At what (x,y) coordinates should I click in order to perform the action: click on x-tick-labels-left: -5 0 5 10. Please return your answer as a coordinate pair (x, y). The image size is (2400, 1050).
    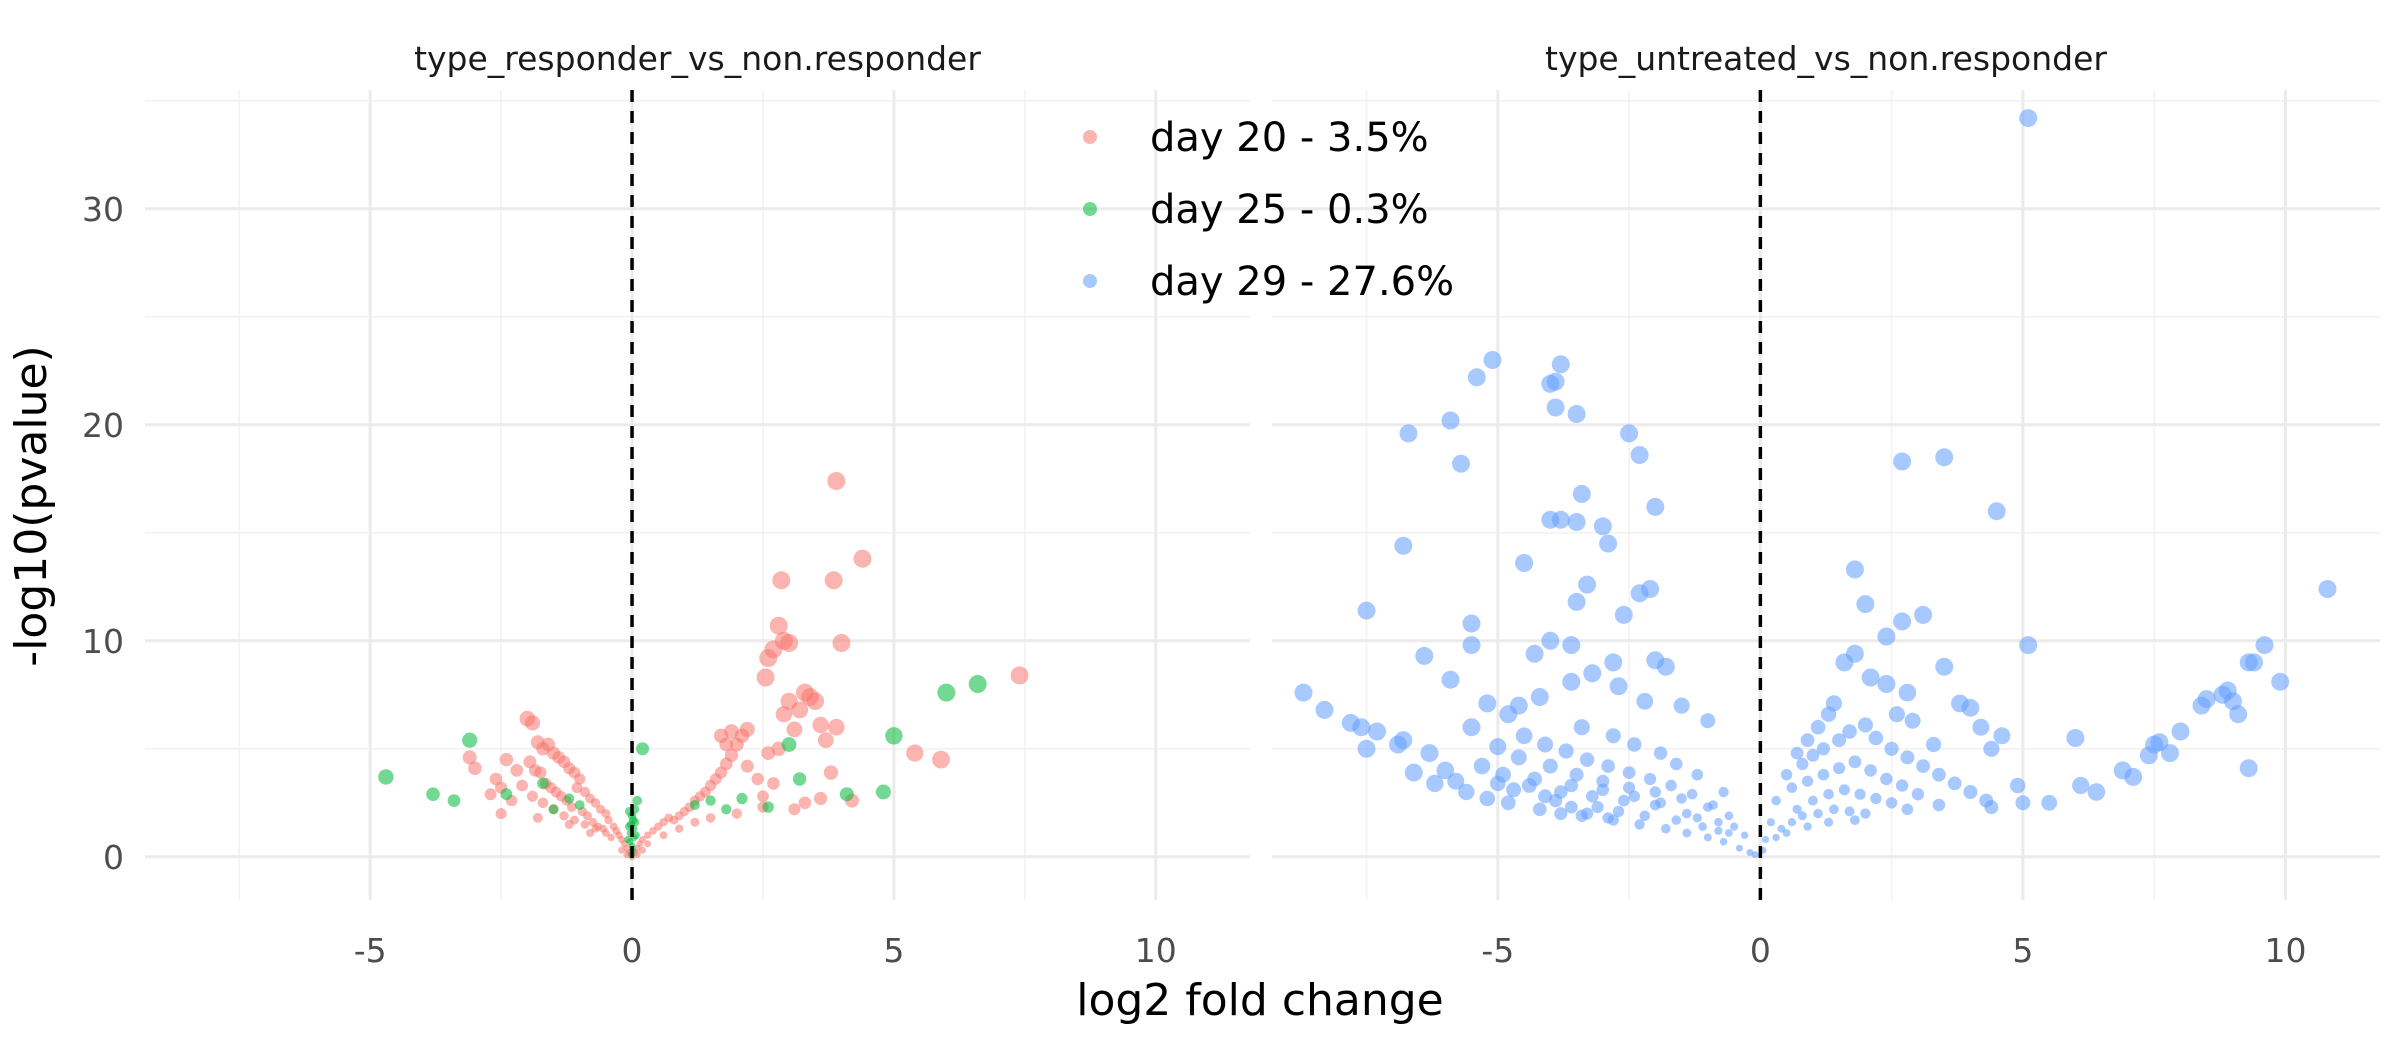
    Looking at the image, I should click on (765, 950).